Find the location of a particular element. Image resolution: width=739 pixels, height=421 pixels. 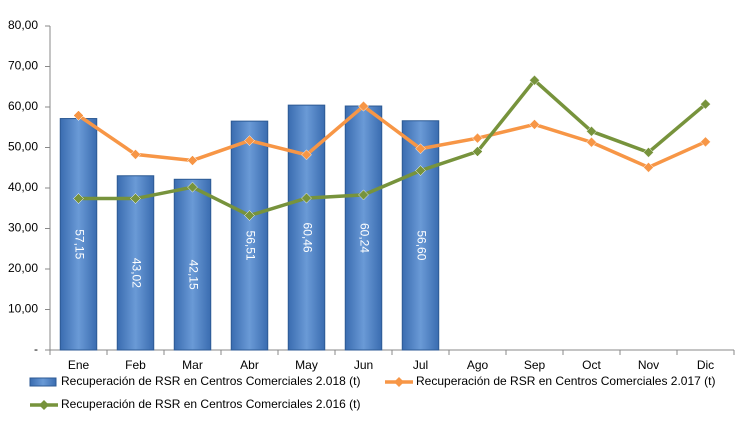

x-tick-label: Sep is located at coordinates (535, 365).